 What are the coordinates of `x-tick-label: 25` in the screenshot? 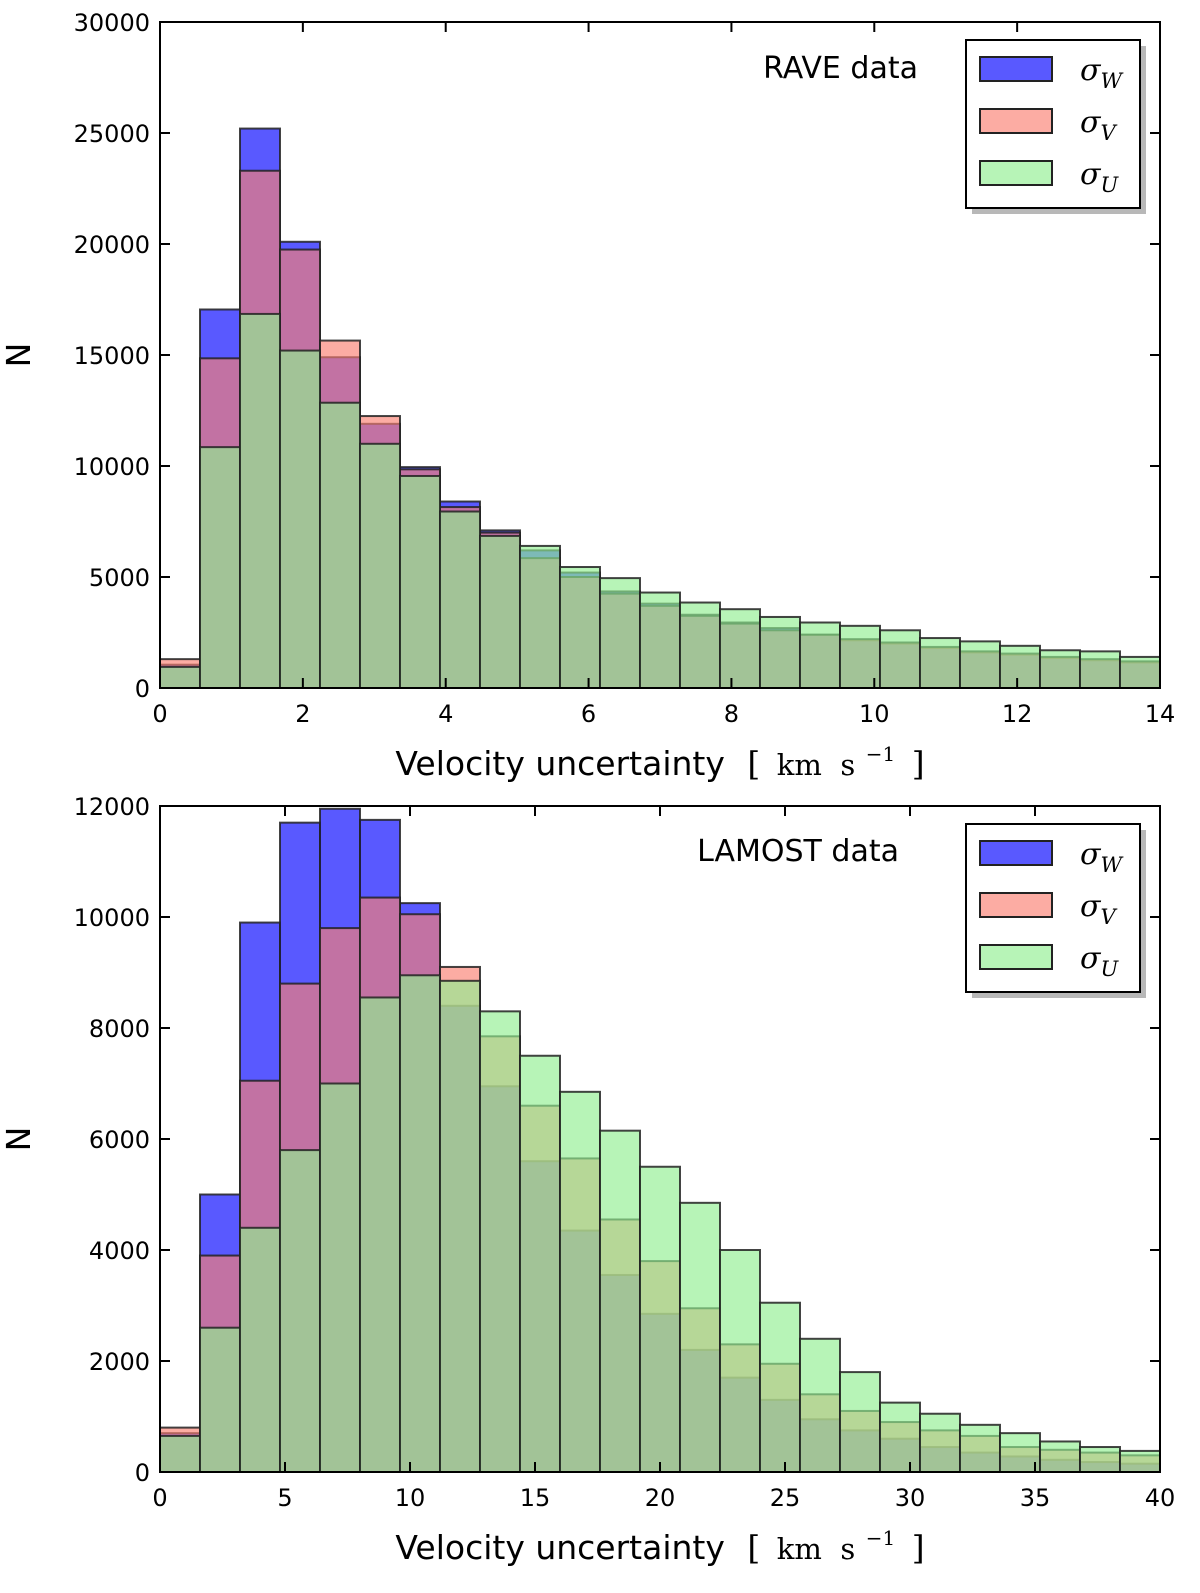 It's located at (785, 1498).